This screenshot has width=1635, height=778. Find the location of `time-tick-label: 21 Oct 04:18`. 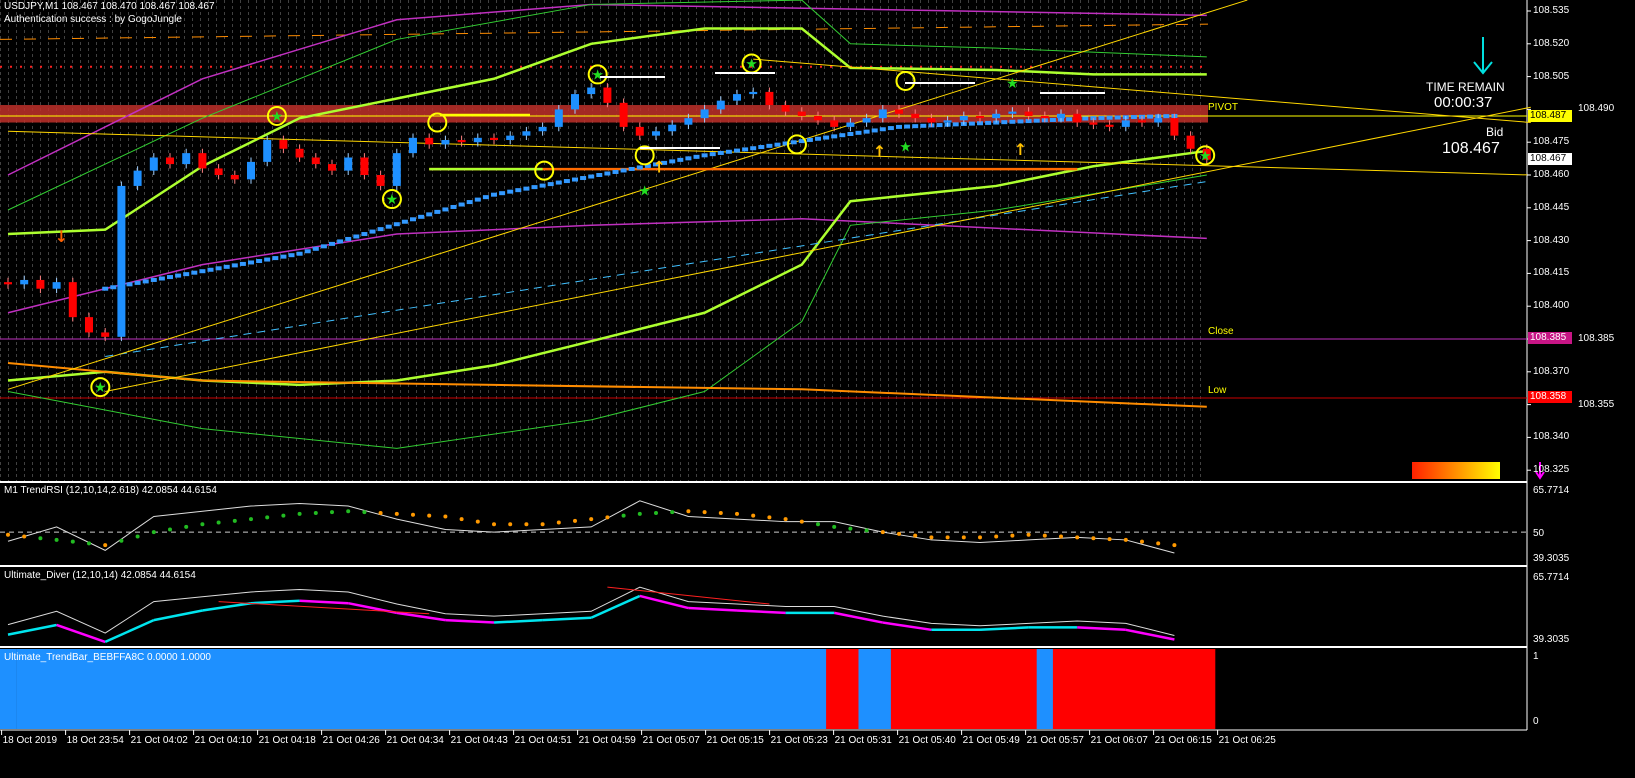

time-tick-label: 21 Oct 04:18 is located at coordinates (287, 740).